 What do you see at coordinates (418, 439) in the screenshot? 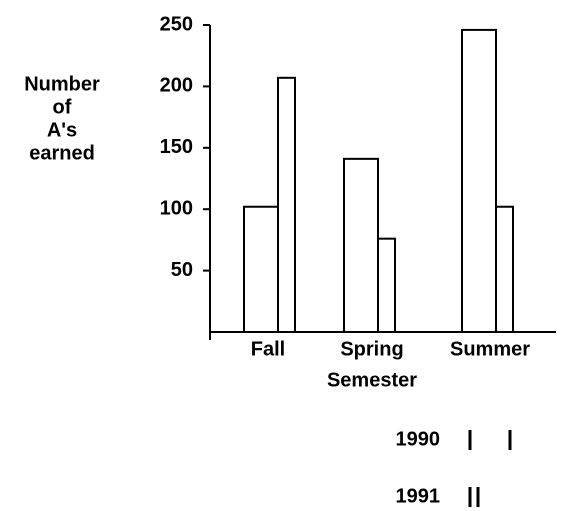
I see `legend-label: 1990` at bounding box center [418, 439].